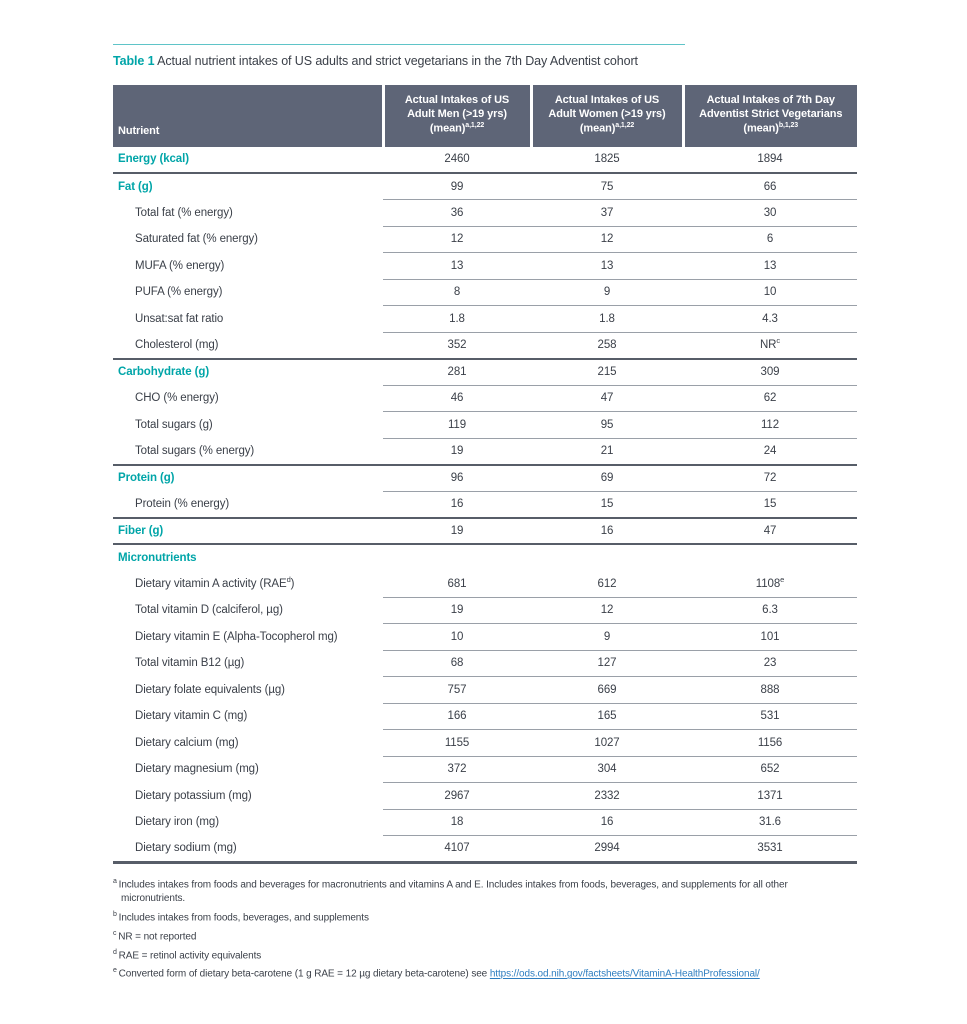 Image resolution: width=967 pixels, height=1024 pixels. I want to click on value-cell: 757, so click(457, 690).